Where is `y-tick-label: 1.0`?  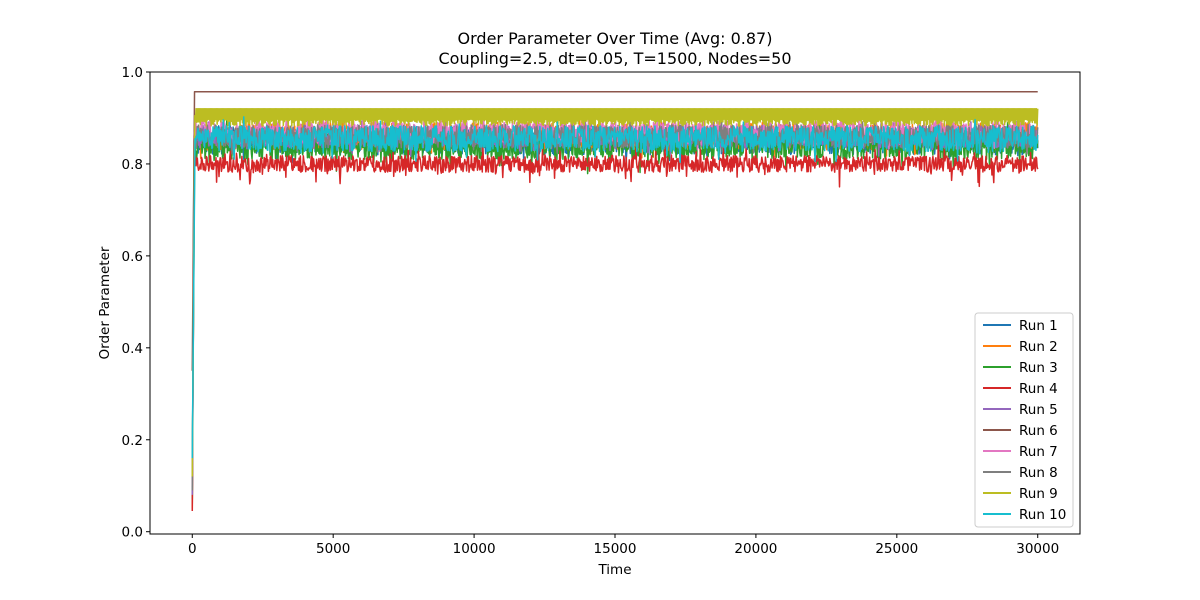
y-tick-label: 1.0 is located at coordinates (132, 73).